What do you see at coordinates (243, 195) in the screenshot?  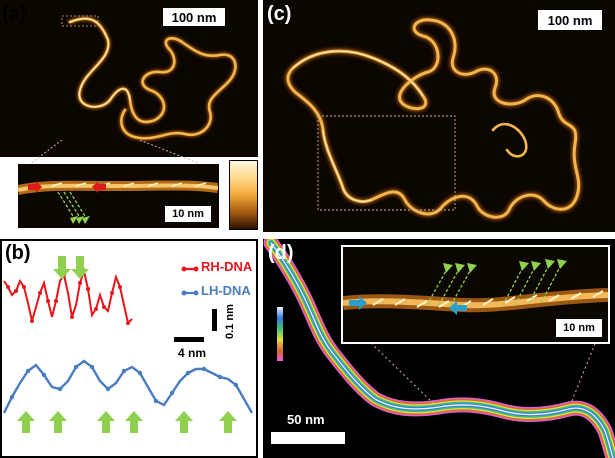 I see `panel-a-colorbar` at bounding box center [243, 195].